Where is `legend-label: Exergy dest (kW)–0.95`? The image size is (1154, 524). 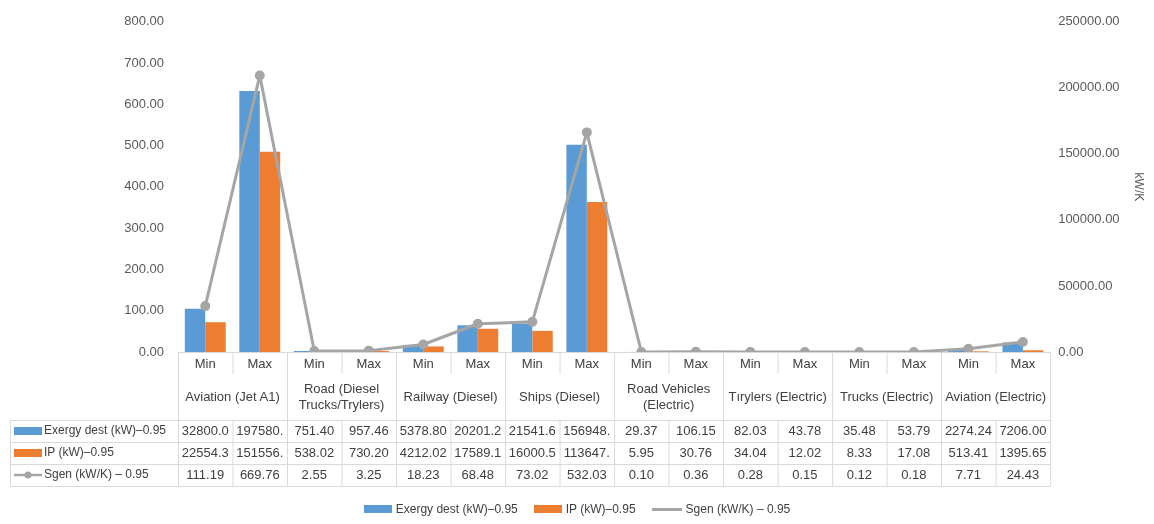
legend-label: Exergy dest (kW)–0.95 is located at coordinates (105, 430).